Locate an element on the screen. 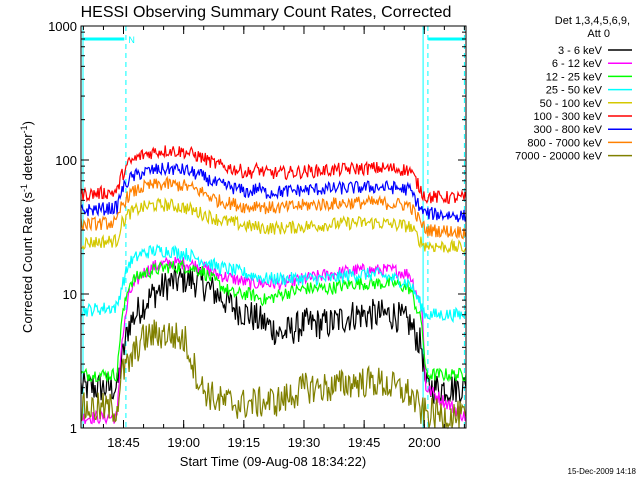 Image resolution: width=640 pixels, height=480 pixels. legend-label-6: 300 - 800 keV is located at coordinates (568, 130).